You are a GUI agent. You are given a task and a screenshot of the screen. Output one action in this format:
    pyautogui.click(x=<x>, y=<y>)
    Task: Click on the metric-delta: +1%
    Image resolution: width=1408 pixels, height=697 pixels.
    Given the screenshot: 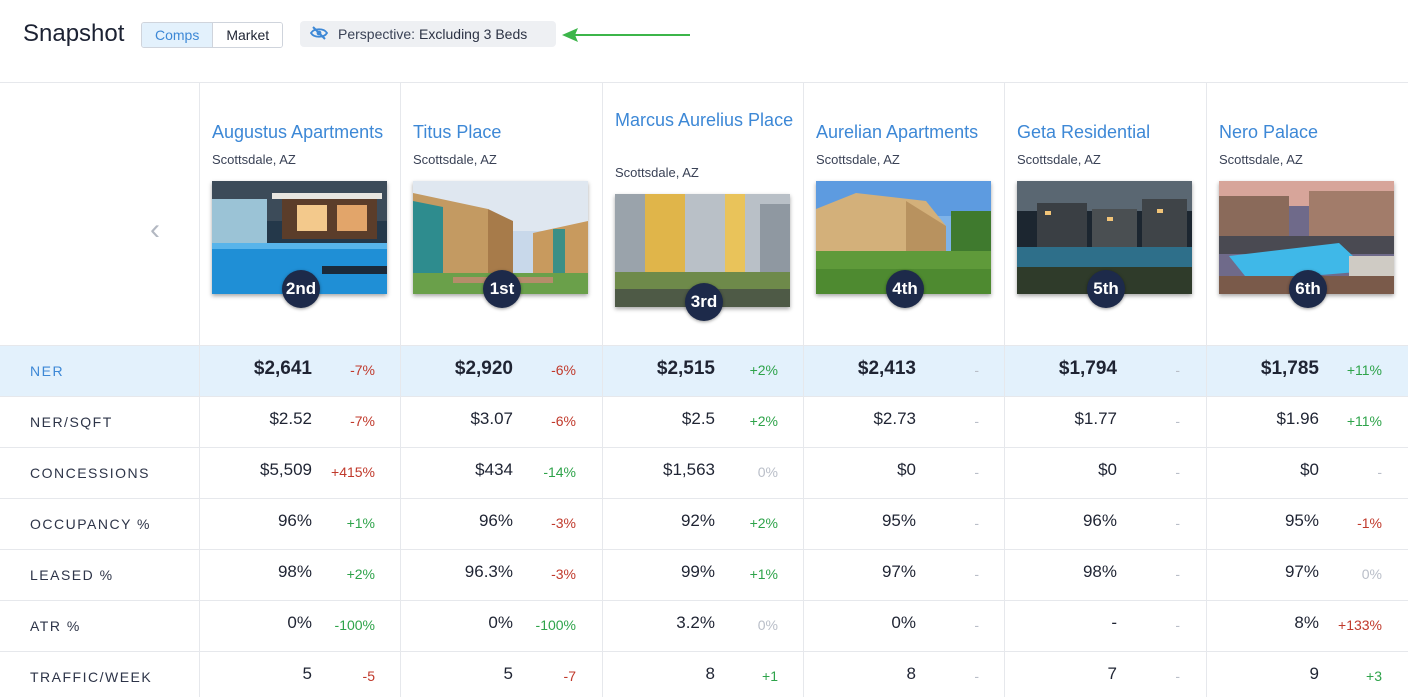 What is the action you would take?
    pyautogui.click(x=360, y=523)
    